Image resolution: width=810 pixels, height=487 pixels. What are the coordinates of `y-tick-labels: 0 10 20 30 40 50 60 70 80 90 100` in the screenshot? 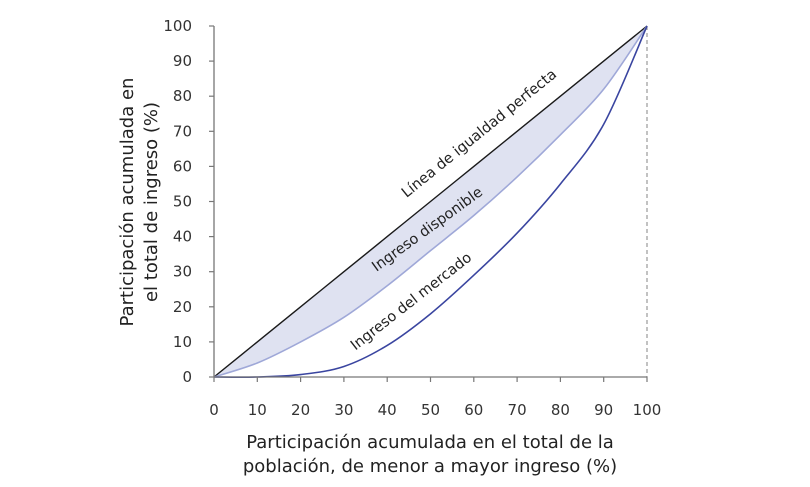 It's located at (188, 201).